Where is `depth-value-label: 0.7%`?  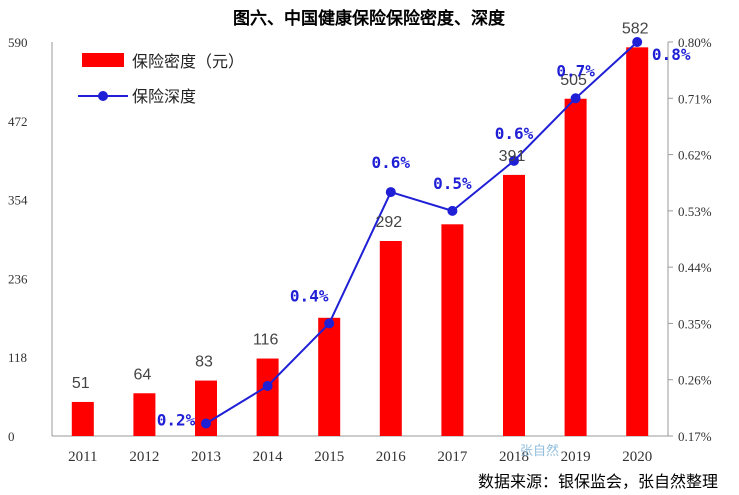
depth-value-label: 0.7% is located at coordinates (575, 70).